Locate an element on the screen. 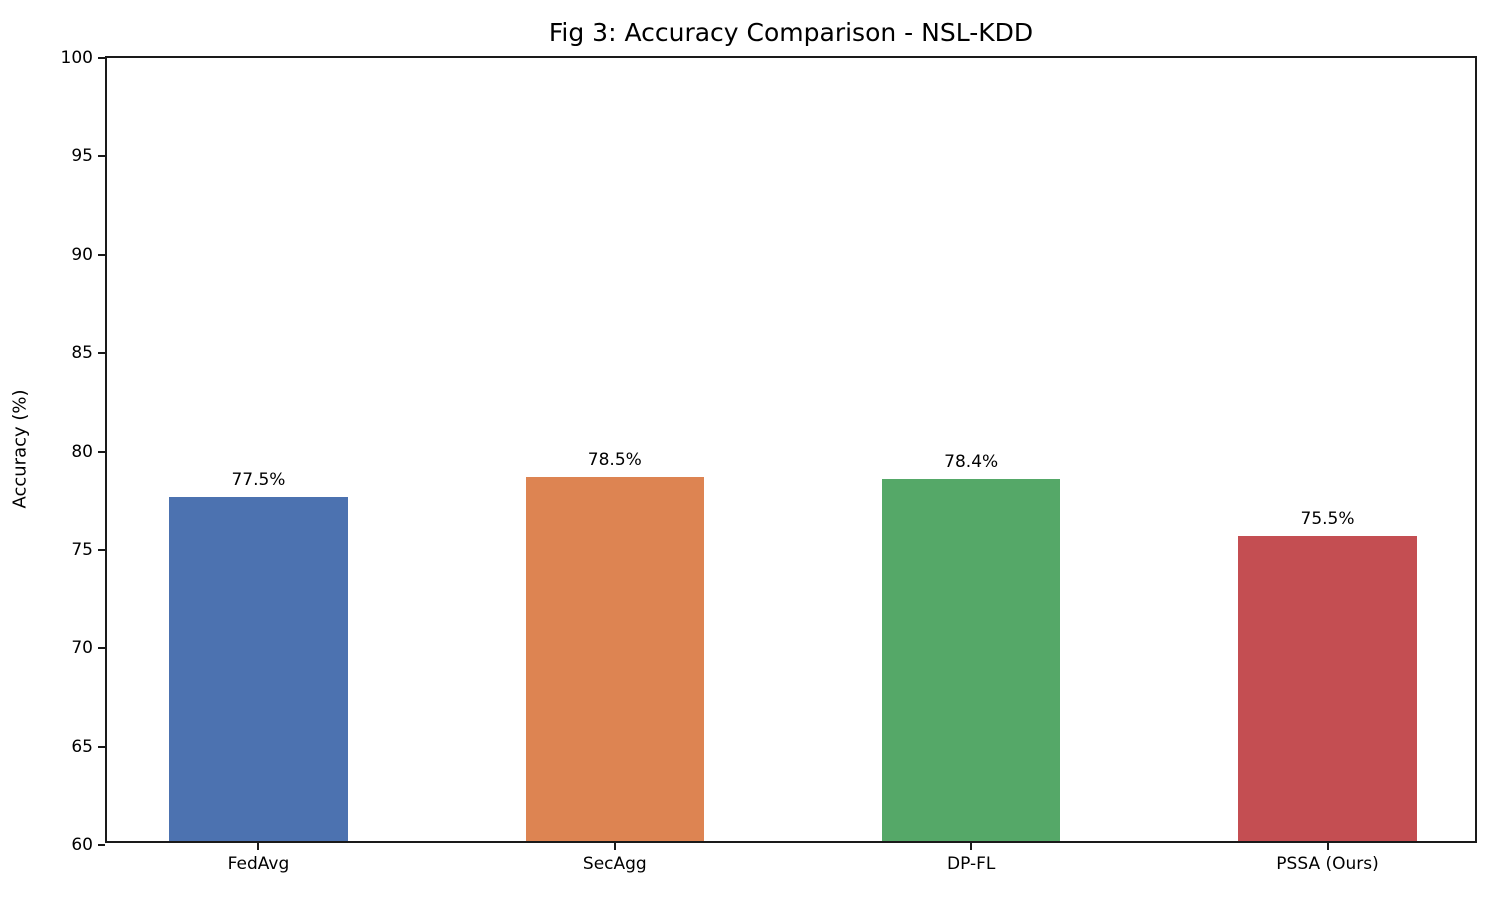 Image resolution: width=1500 pixels, height=900 pixels. x-tick-label: FedAvg is located at coordinates (258, 864).